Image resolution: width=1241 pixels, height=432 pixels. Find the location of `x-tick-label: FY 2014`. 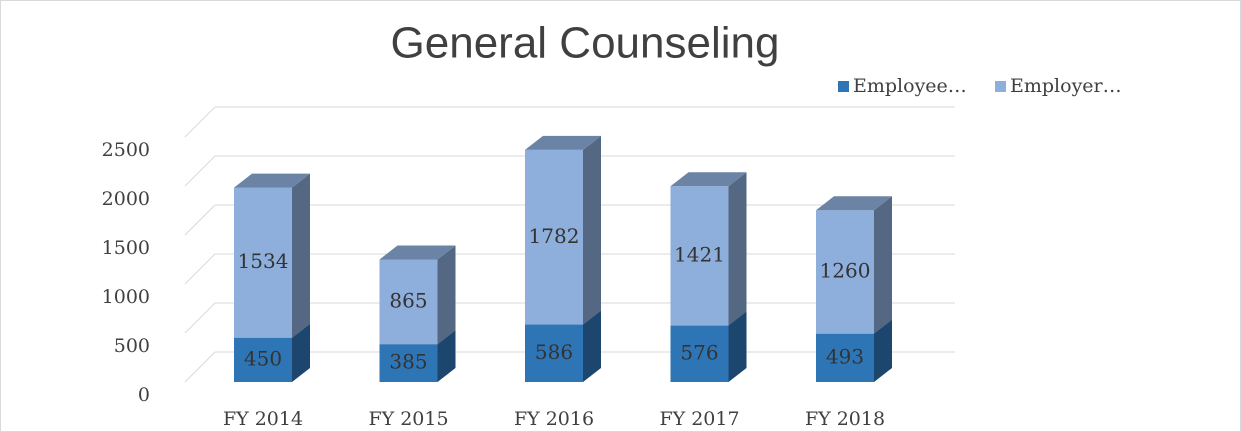

x-tick-label: FY 2014 is located at coordinates (263, 419).